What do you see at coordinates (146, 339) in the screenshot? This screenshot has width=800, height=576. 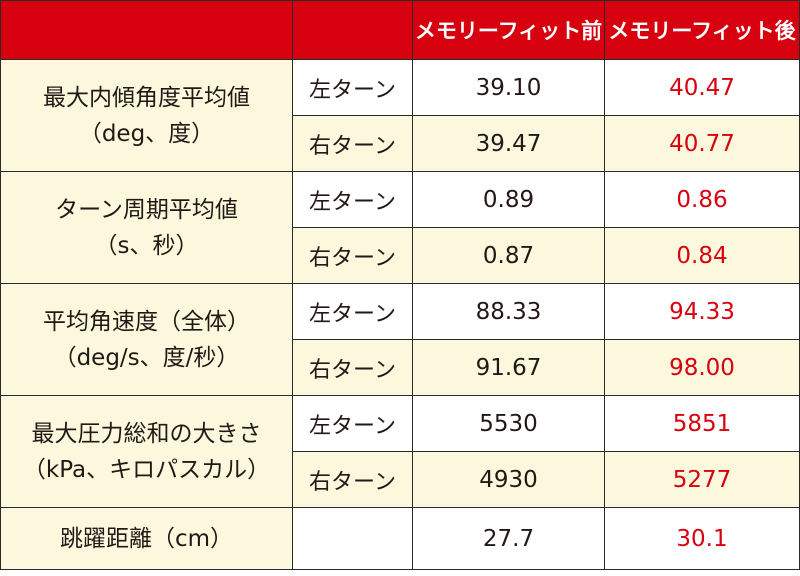 I see `category-cell: 平均角速度（全体） （deg/s、度/秒）` at bounding box center [146, 339].